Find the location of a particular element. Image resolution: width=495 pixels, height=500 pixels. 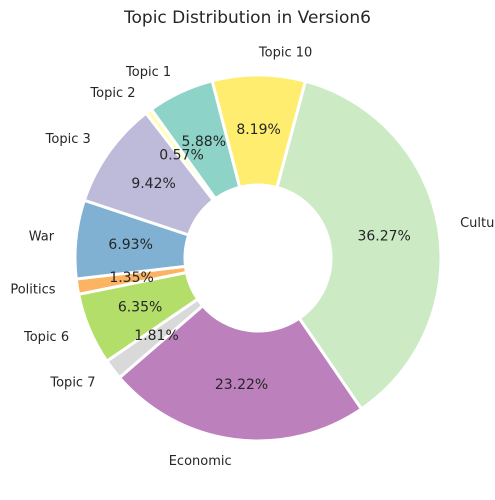

percent-label-topic-7: 1.81% is located at coordinates (156, 336).